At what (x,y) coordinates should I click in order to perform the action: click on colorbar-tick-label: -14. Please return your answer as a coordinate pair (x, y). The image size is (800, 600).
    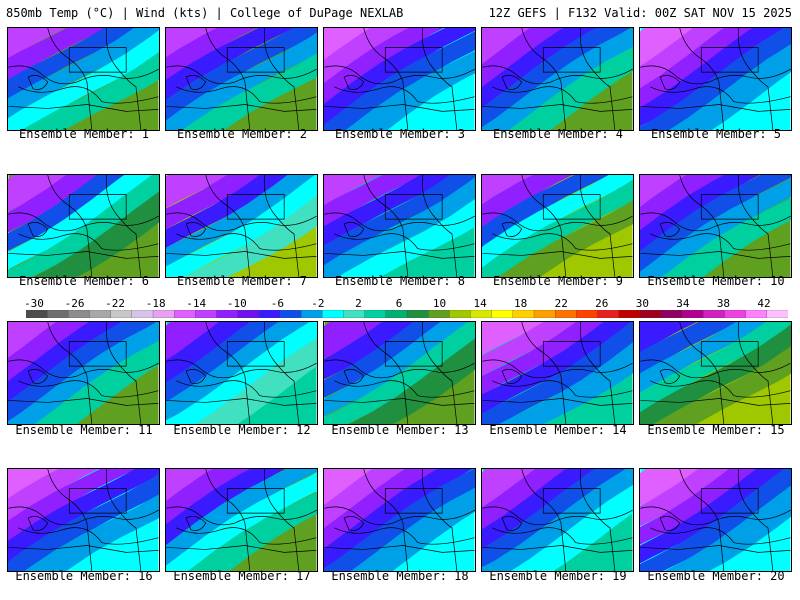
    Looking at the image, I should click on (196, 303).